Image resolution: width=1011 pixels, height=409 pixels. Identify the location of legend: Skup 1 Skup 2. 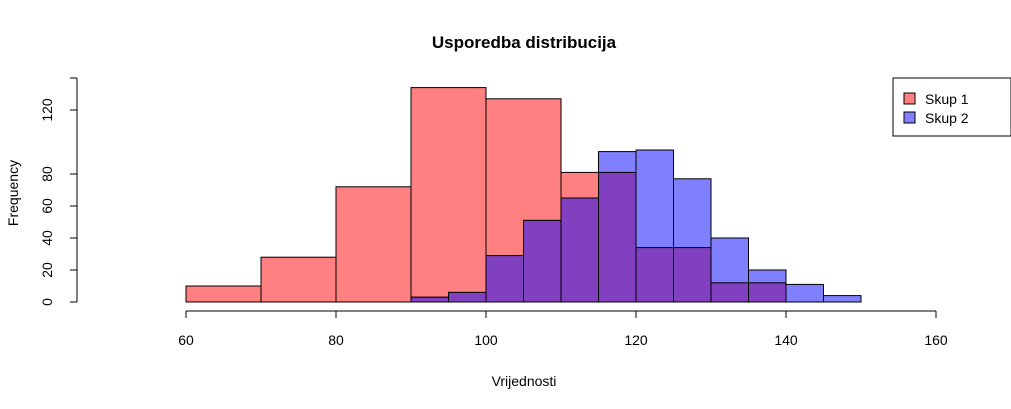
(951, 107).